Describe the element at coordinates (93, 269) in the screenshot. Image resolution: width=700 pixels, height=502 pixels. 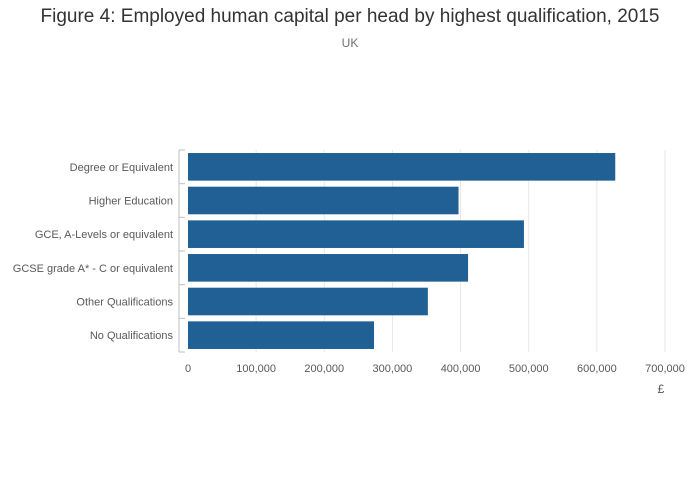
I see `category-label: GCSE grade A* - C or equivalent` at that location.